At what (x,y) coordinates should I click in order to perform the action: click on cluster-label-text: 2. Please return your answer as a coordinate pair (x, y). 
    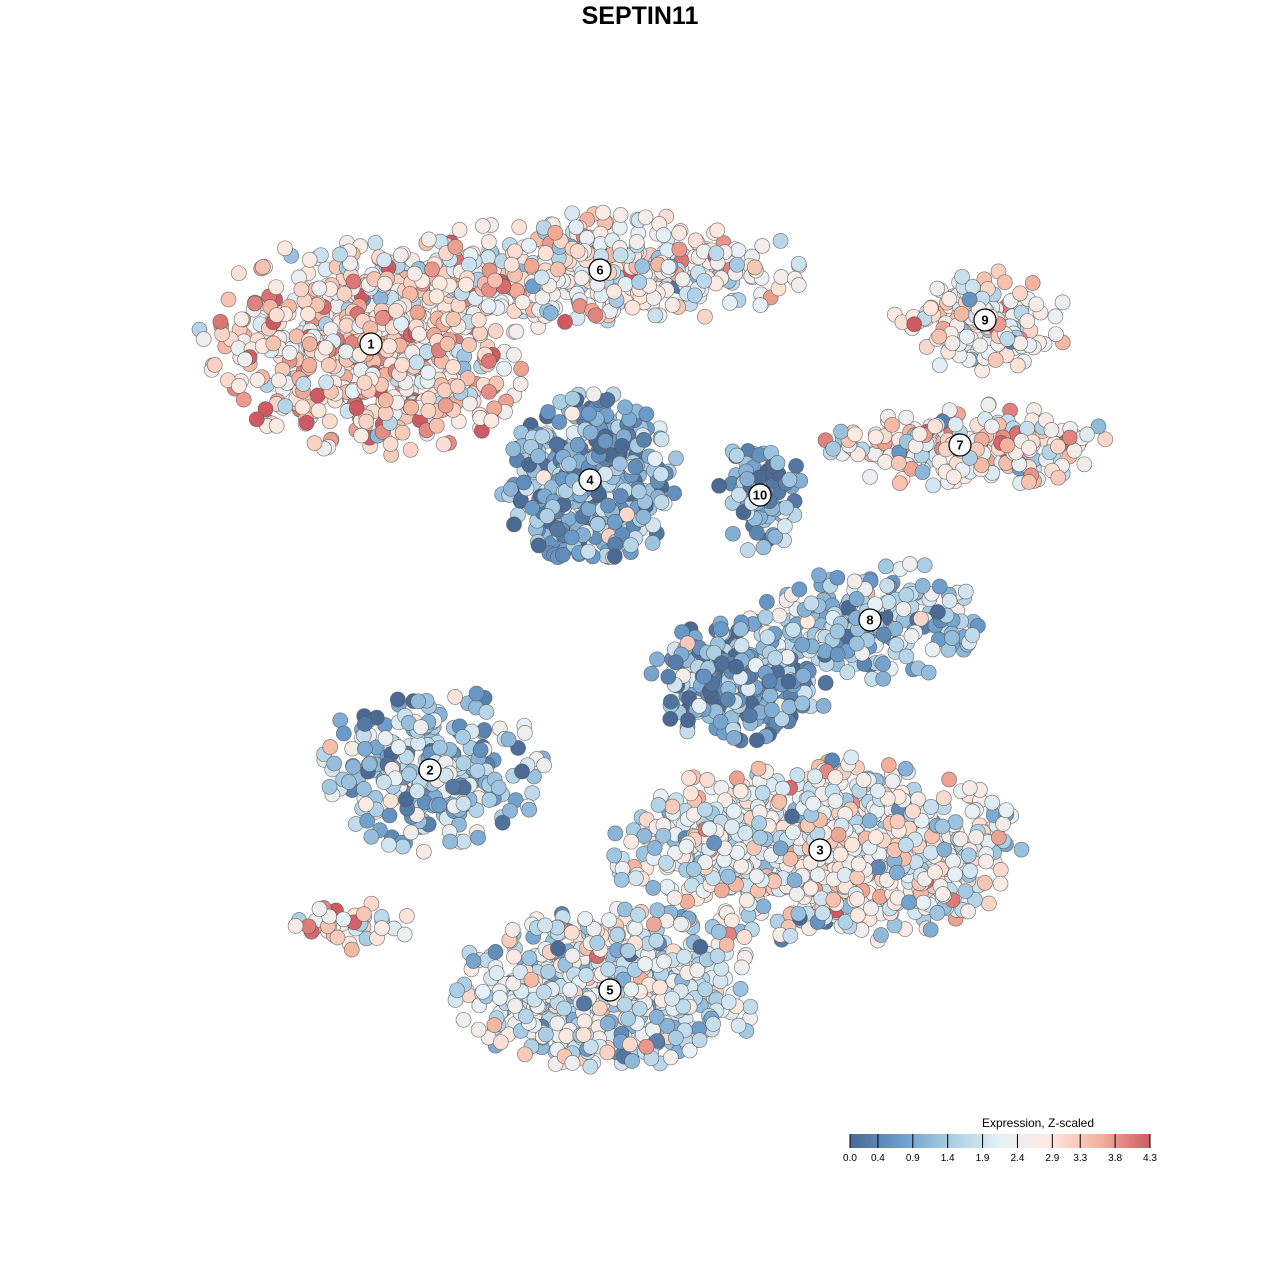
    Looking at the image, I should click on (429, 770).